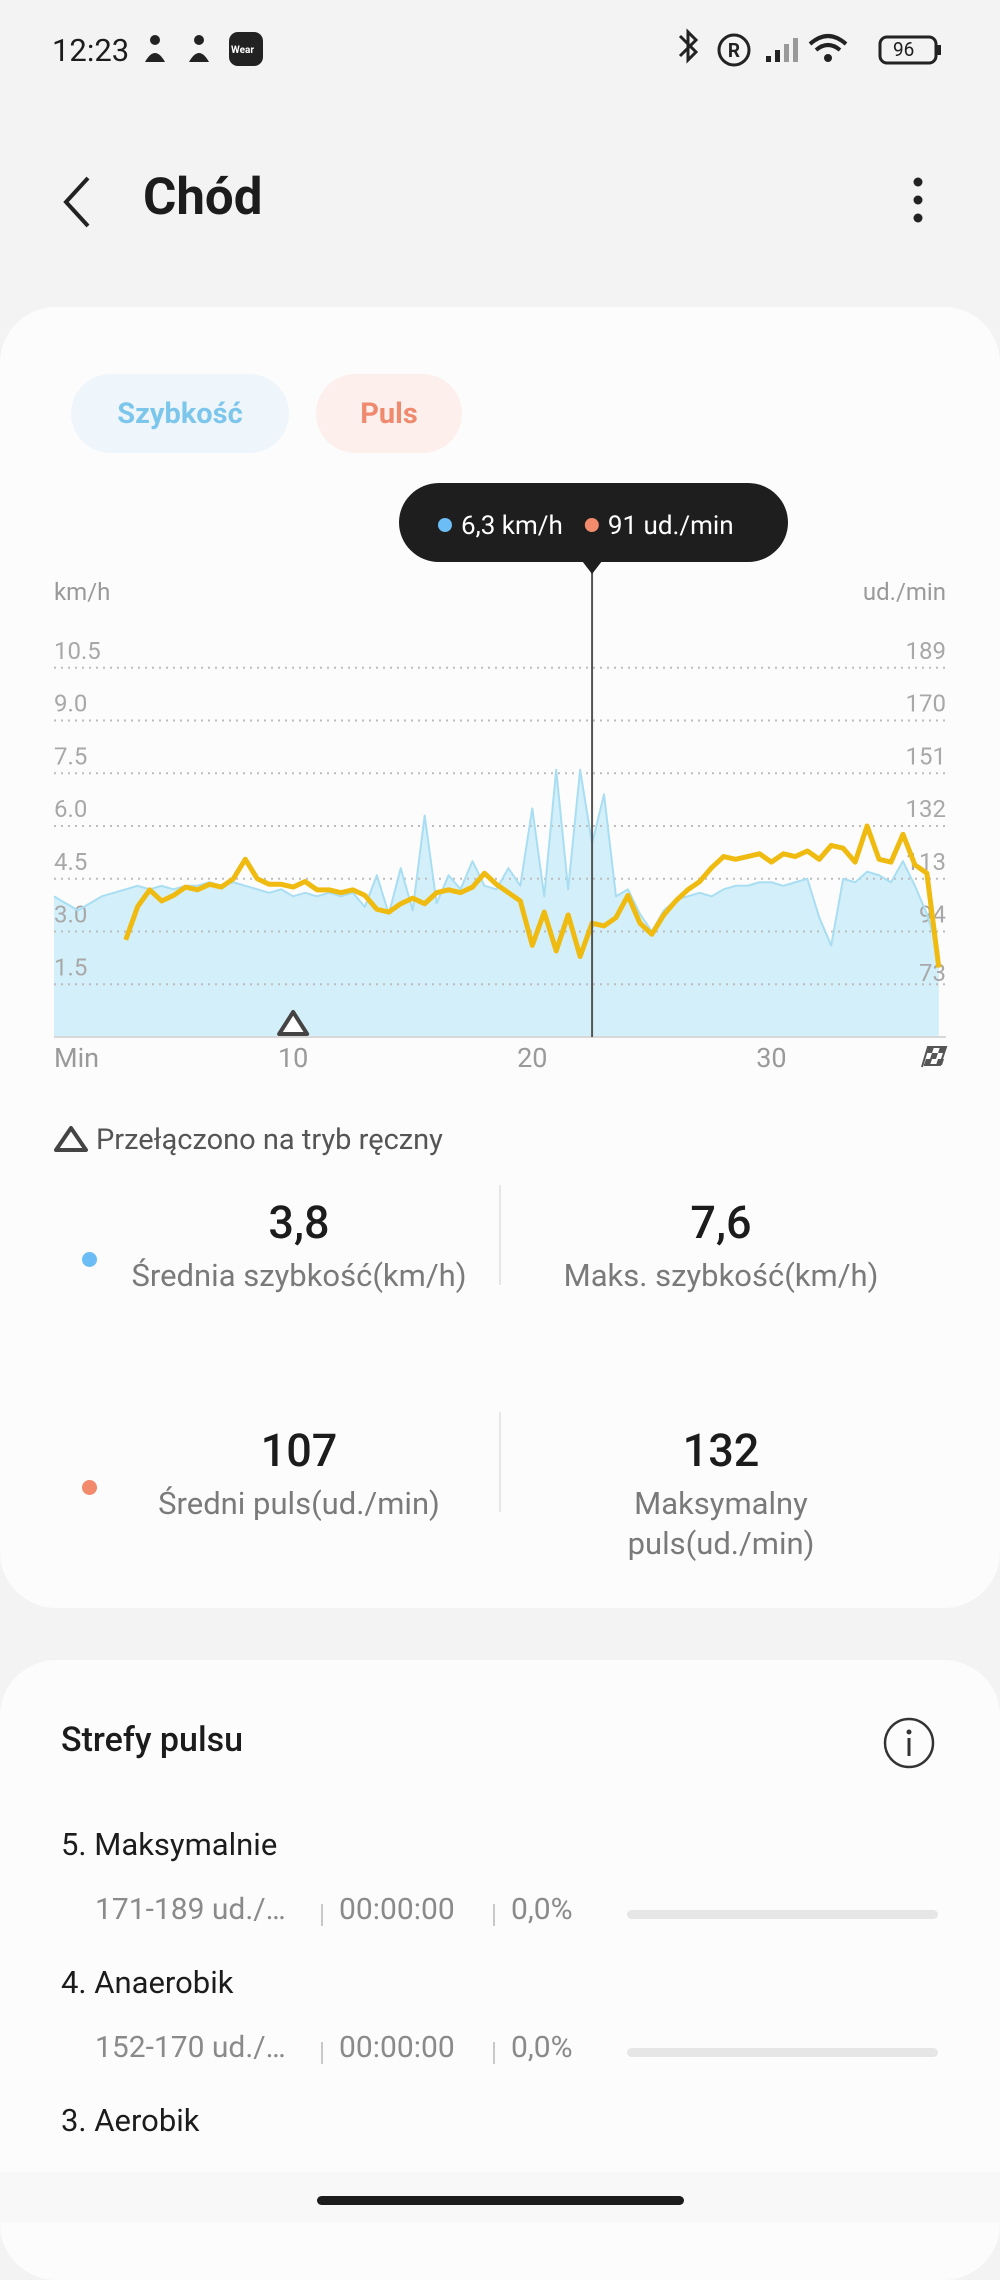  Describe the element at coordinates (299, 1222) in the screenshot. I see `stat-value: 3,8` at that location.